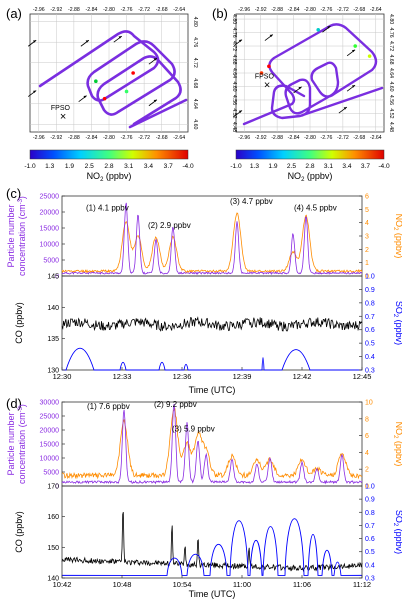 Image resolution: width=402 pixels, height=600 pixels. What do you see at coordinates (92, 71) in the screenshot?
I see `wind-arrows-a` at bounding box center [92, 71].